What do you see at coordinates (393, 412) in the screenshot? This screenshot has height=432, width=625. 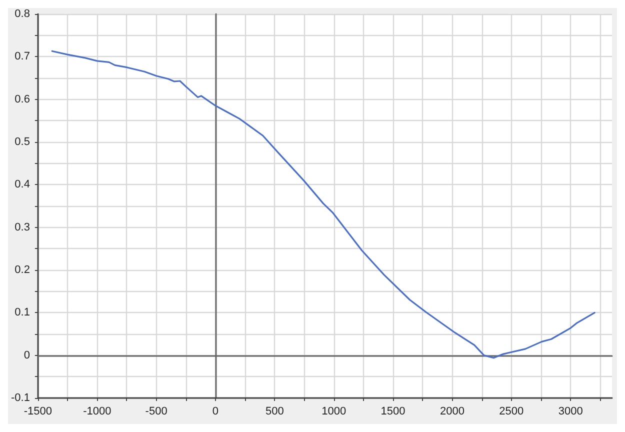 I see `x-tick-label: 1500` at bounding box center [393, 412].